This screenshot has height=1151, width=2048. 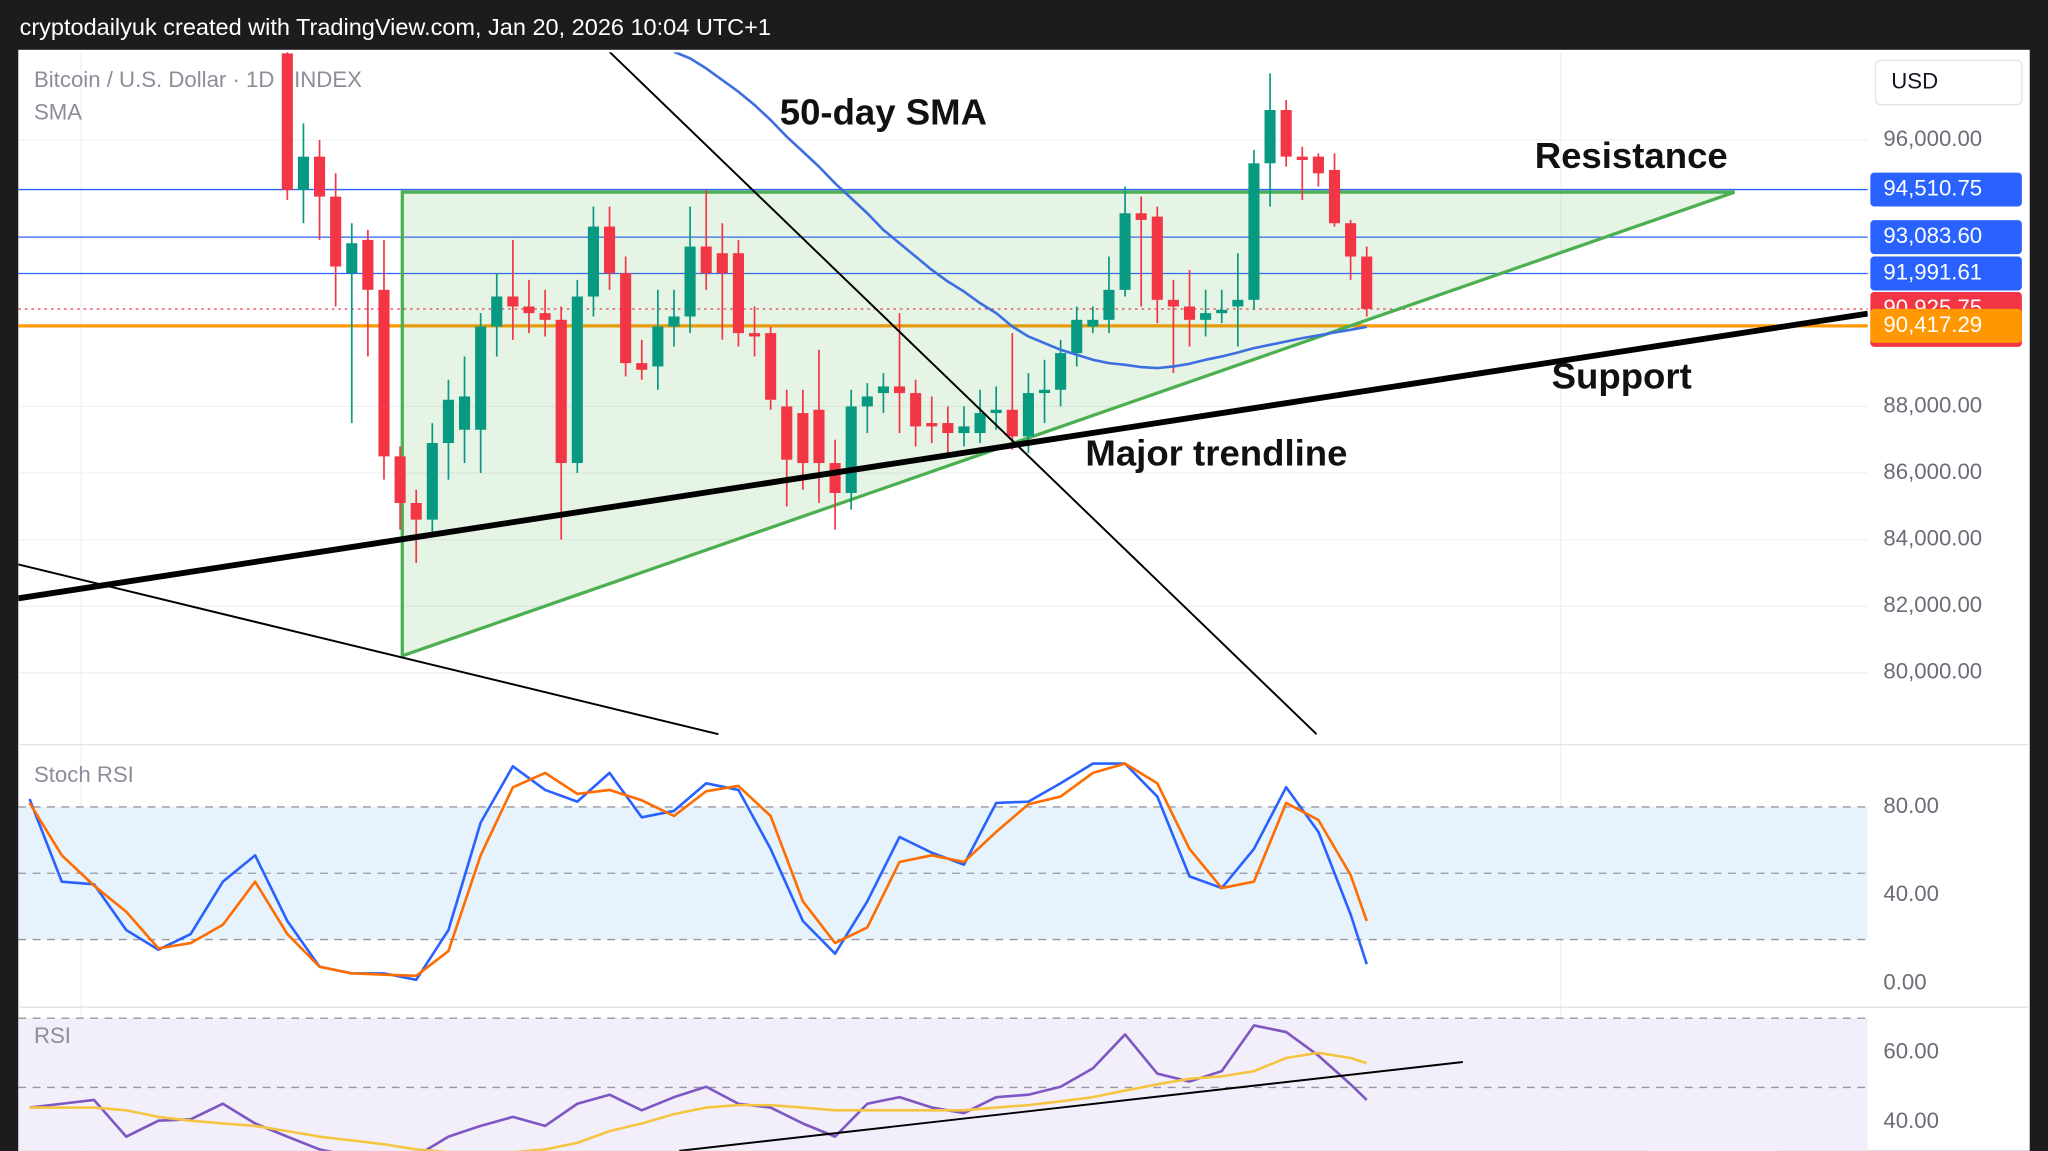 What do you see at coordinates (84, 774) in the screenshot?
I see `pane-title: Stoch RSI` at bounding box center [84, 774].